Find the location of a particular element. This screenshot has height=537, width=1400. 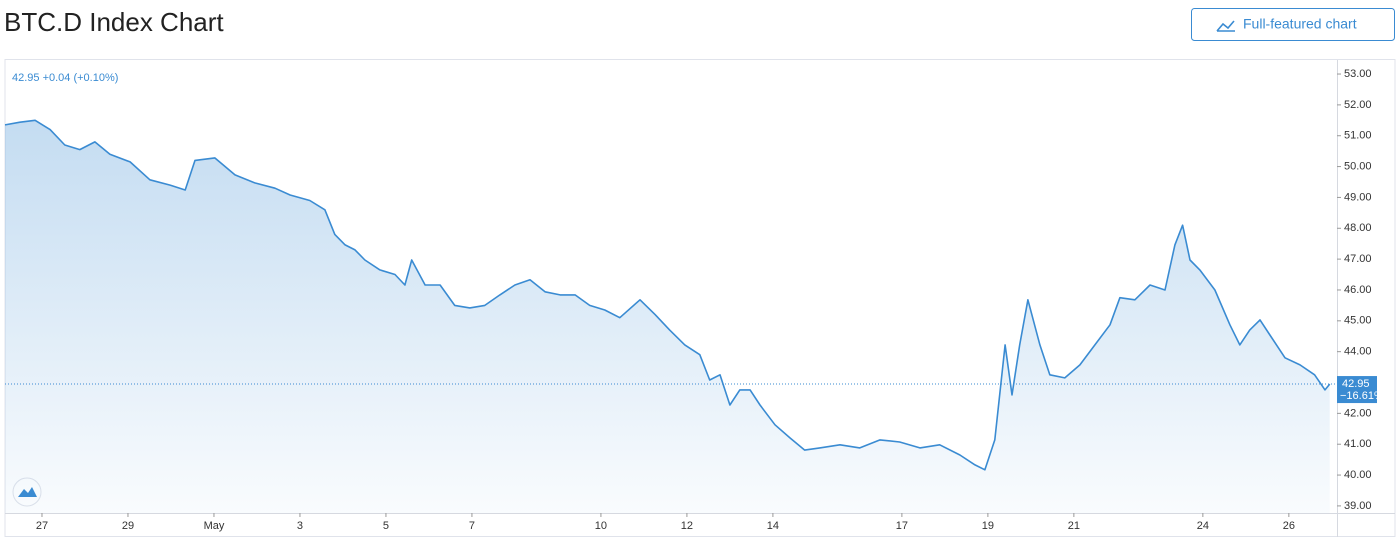

x-tick-label: 10 is located at coordinates (601, 526).